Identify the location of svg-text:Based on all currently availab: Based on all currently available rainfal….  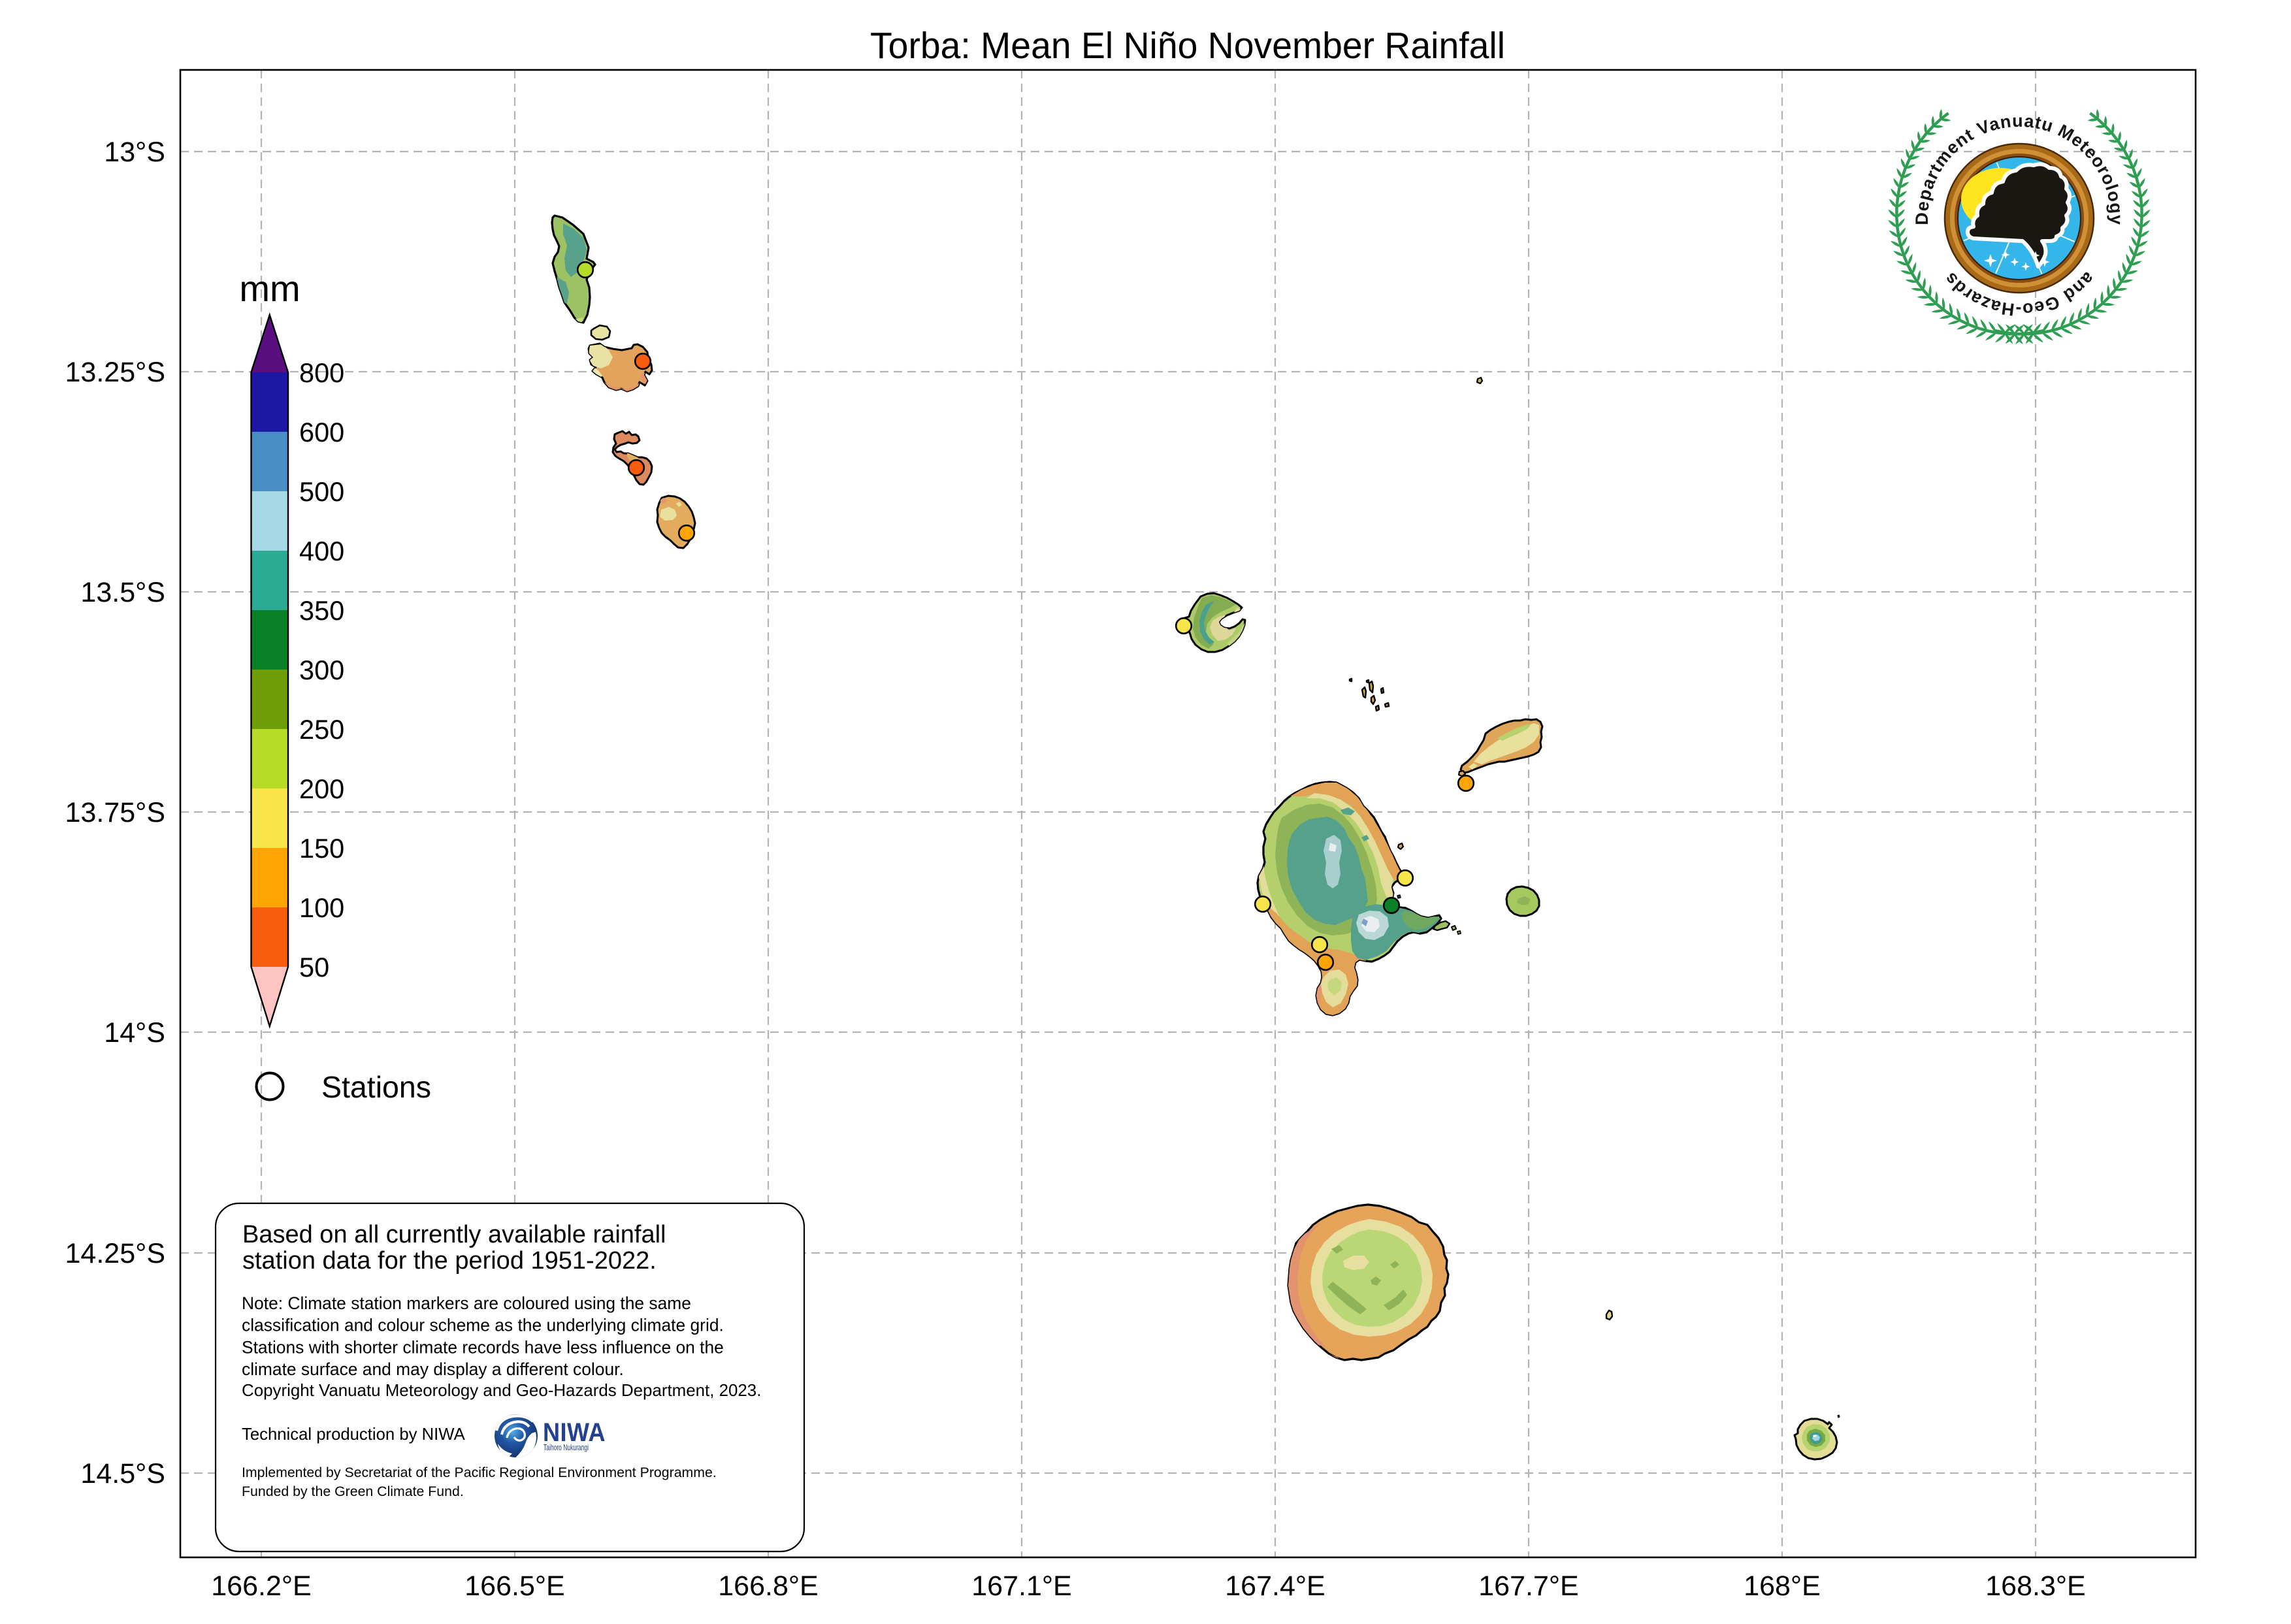
(454, 1234).